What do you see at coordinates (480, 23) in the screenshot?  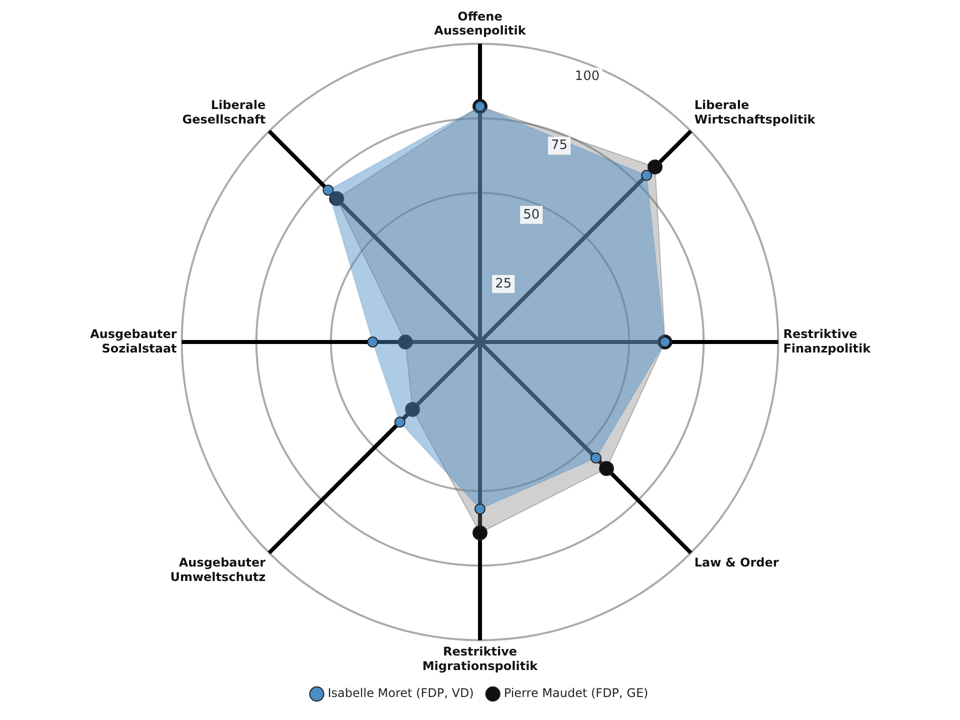 I see `spoke-label: Offene Aussenpolitik` at bounding box center [480, 23].